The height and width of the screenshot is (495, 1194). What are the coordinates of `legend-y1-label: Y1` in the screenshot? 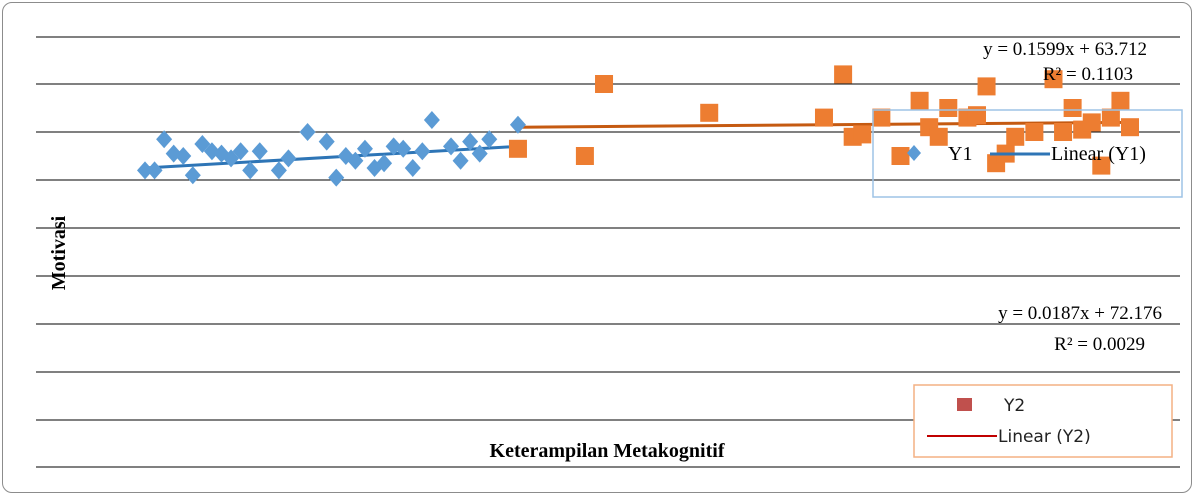 It's located at (960, 154).